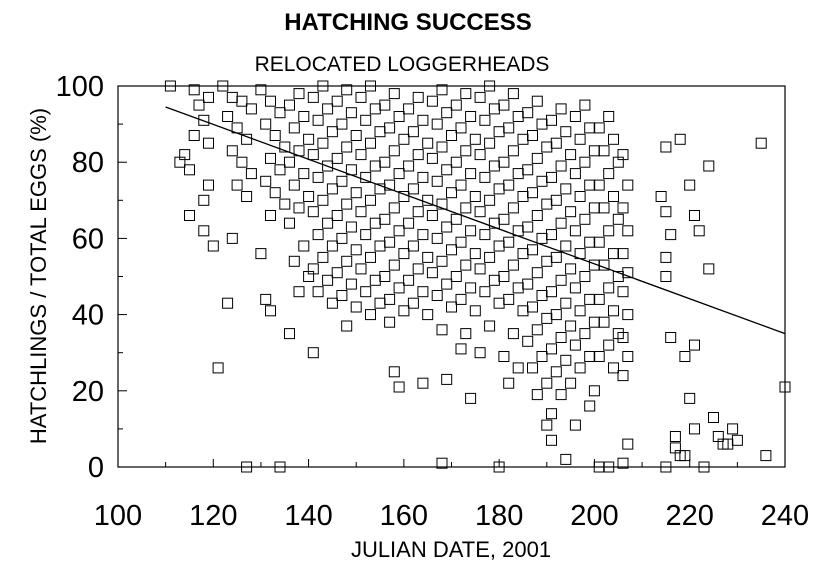 Image resolution: width=813 pixels, height=567 pixels. What do you see at coordinates (404, 516) in the screenshot?
I see `x-tick-label: 160` at bounding box center [404, 516].